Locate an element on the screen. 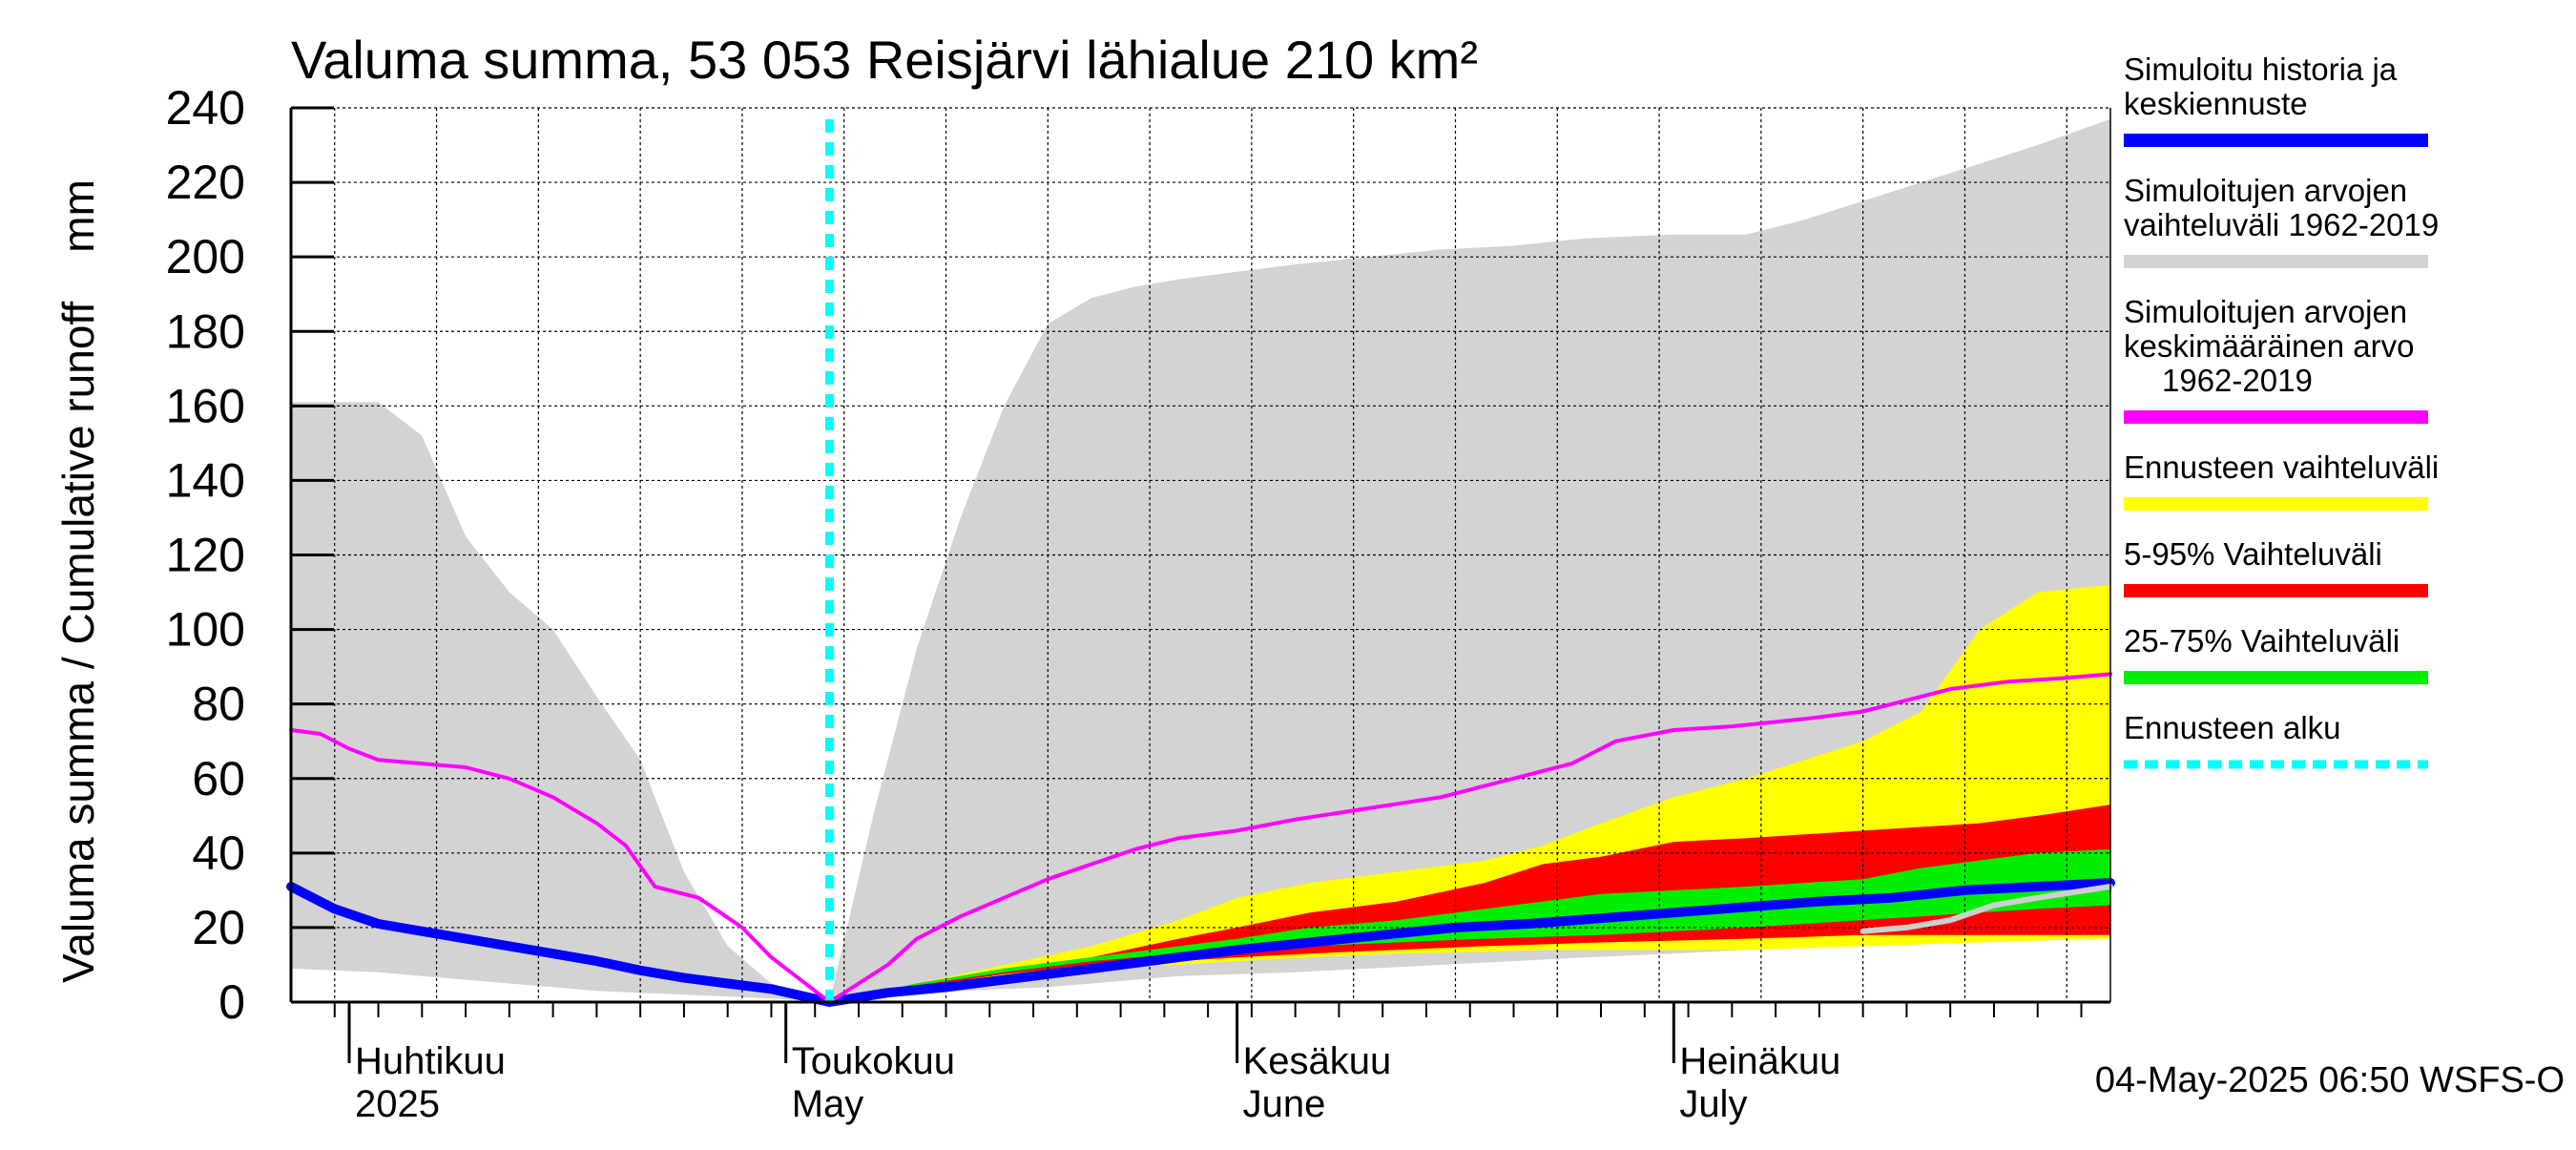  legend-label: Ennusteen vaihteluväli is located at coordinates (2281, 467).